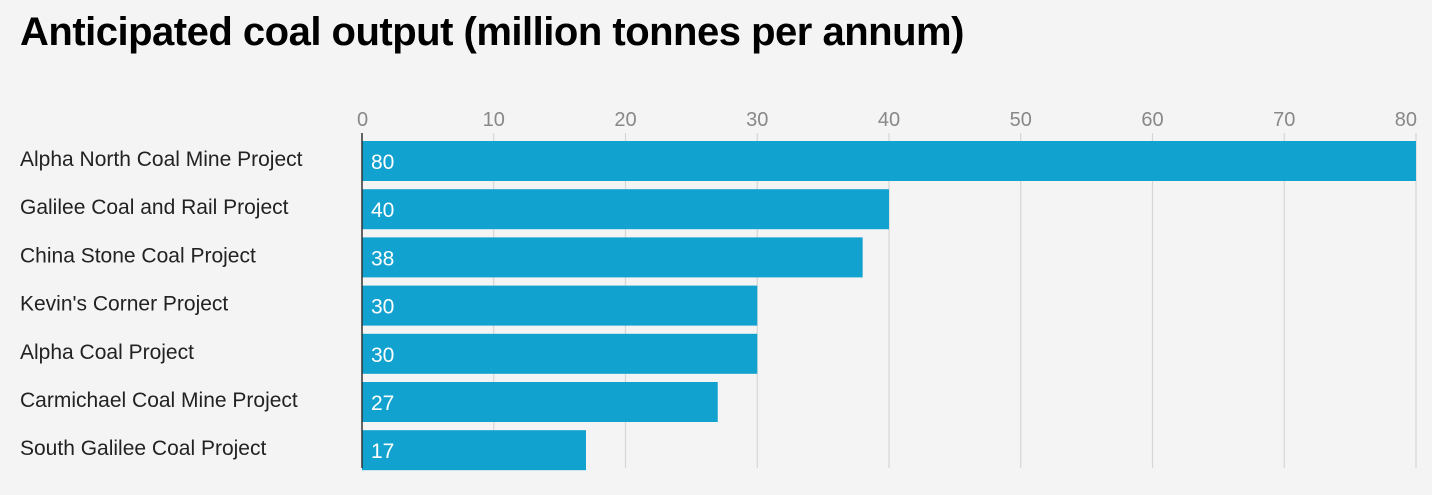  What do you see at coordinates (382, 258) in the screenshot?
I see `bar-value-label-2: 38` at bounding box center [382, 258].